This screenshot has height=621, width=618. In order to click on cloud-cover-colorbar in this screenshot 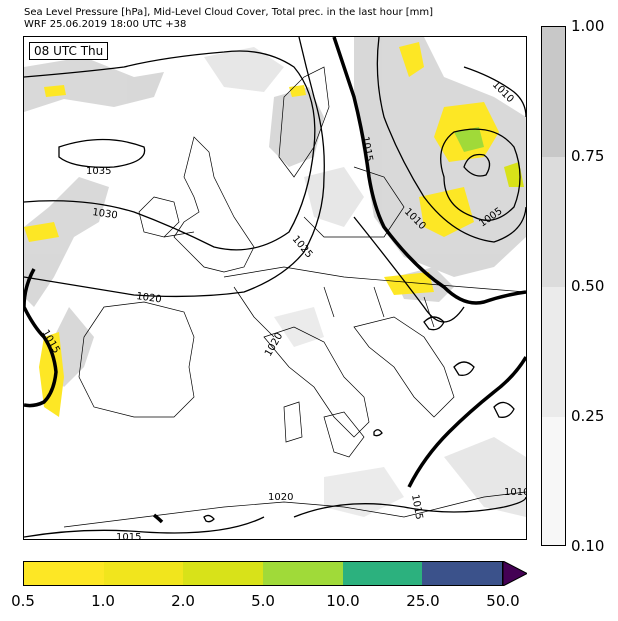, I will do `click(553, 286)`.